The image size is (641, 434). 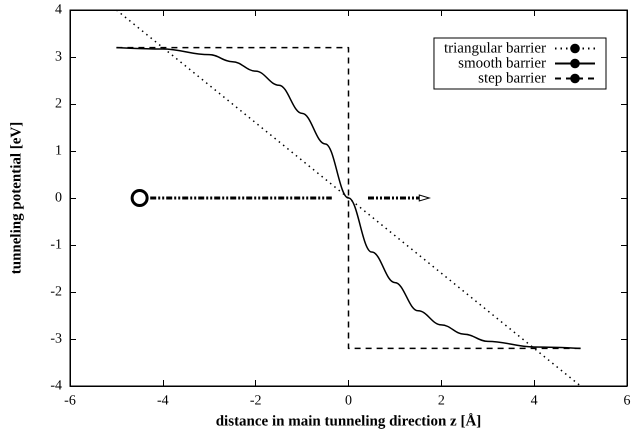 What do you see at coordinates (58, 151) in the screenshot?
I see `y-tick-label: 1` at bounding box center [58, 151].